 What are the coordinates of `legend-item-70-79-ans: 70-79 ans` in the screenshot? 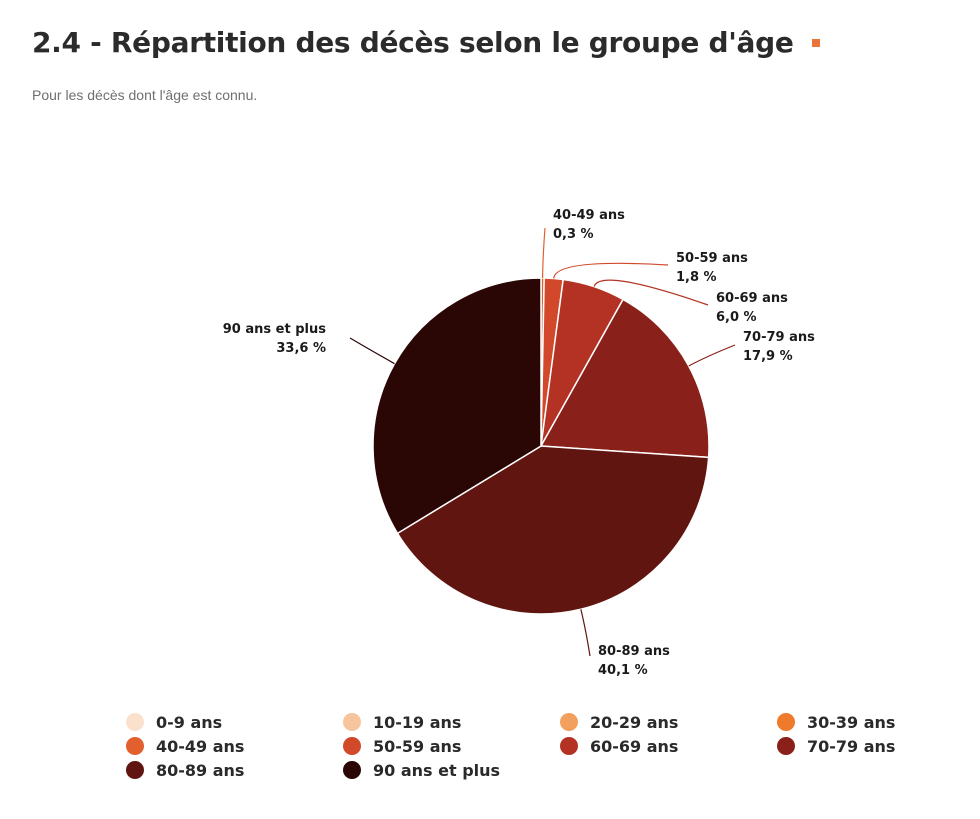 It's located at (878, 746).